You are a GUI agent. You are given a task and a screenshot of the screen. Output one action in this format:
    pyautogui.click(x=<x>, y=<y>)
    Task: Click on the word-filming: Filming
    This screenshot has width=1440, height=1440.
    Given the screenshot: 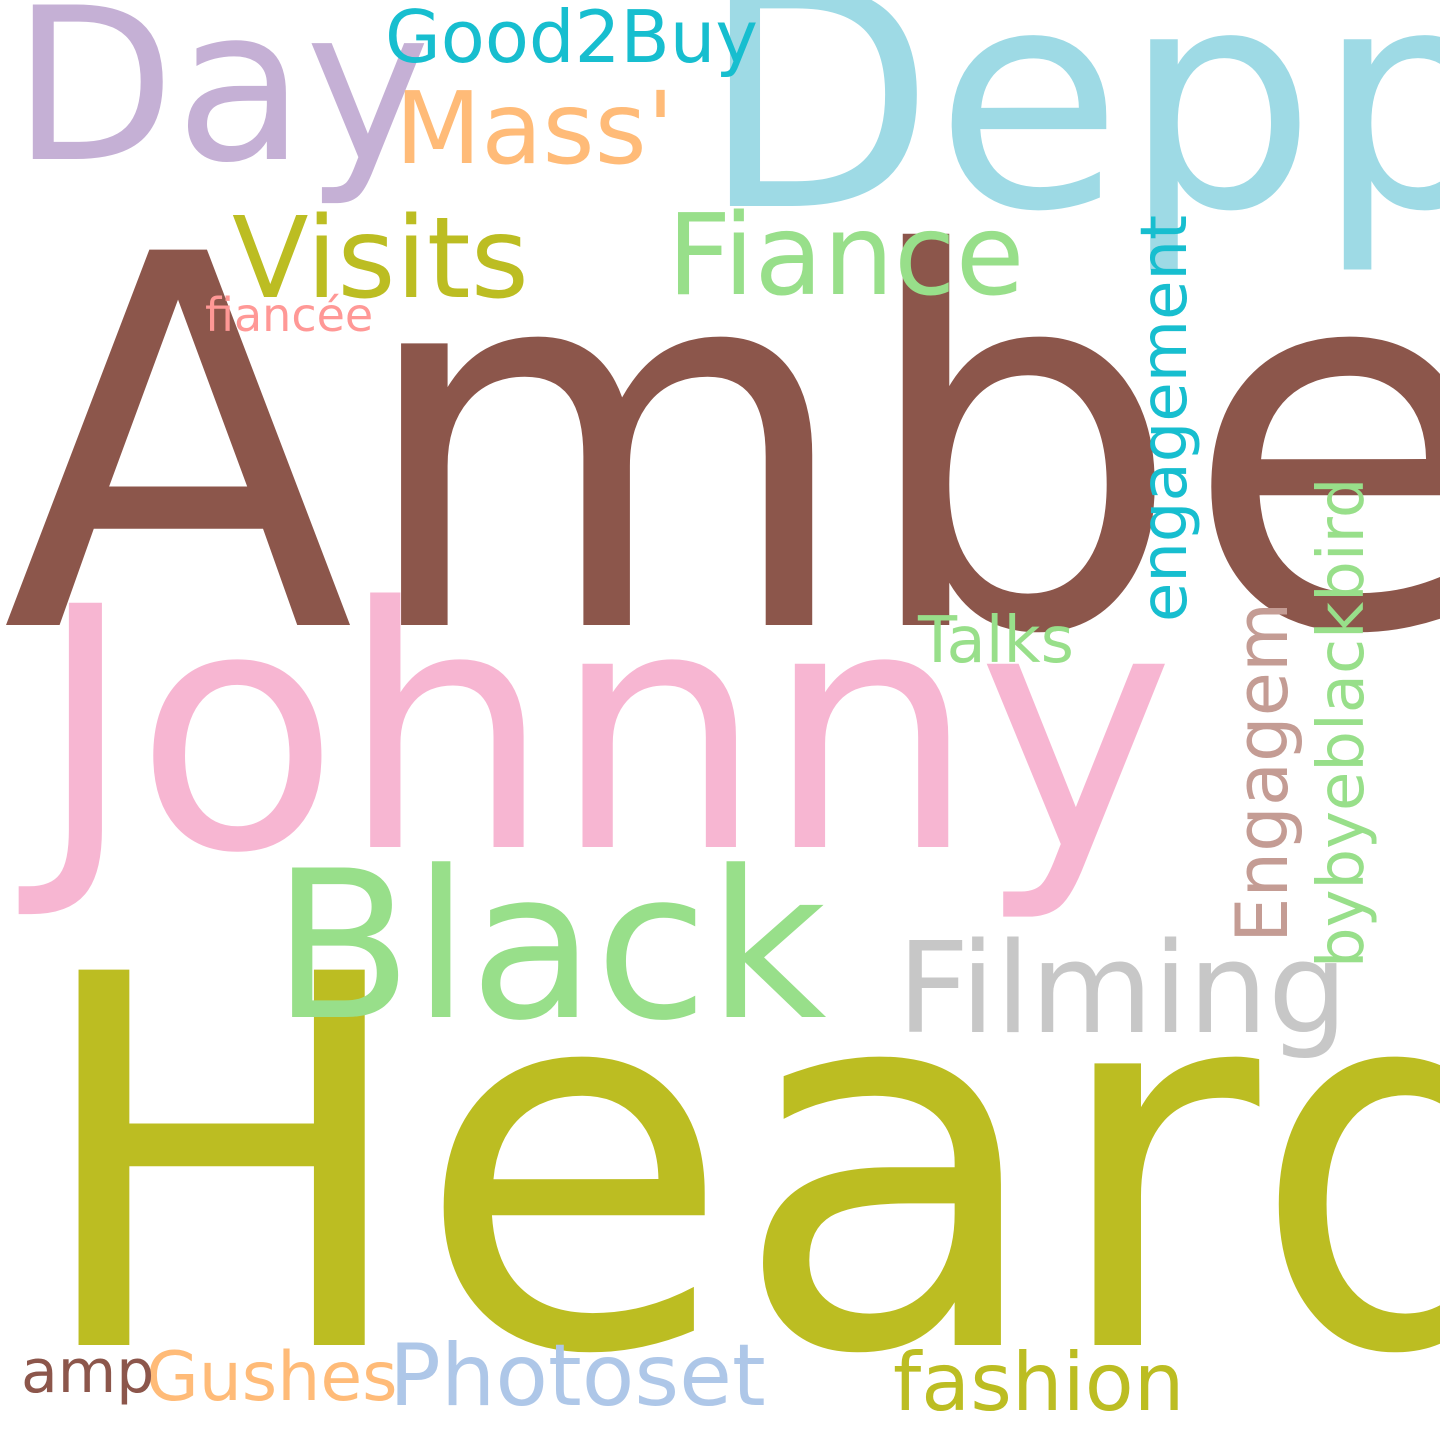 What is the action you would take?
    pyautogui.click(x=1122, y=988)
    